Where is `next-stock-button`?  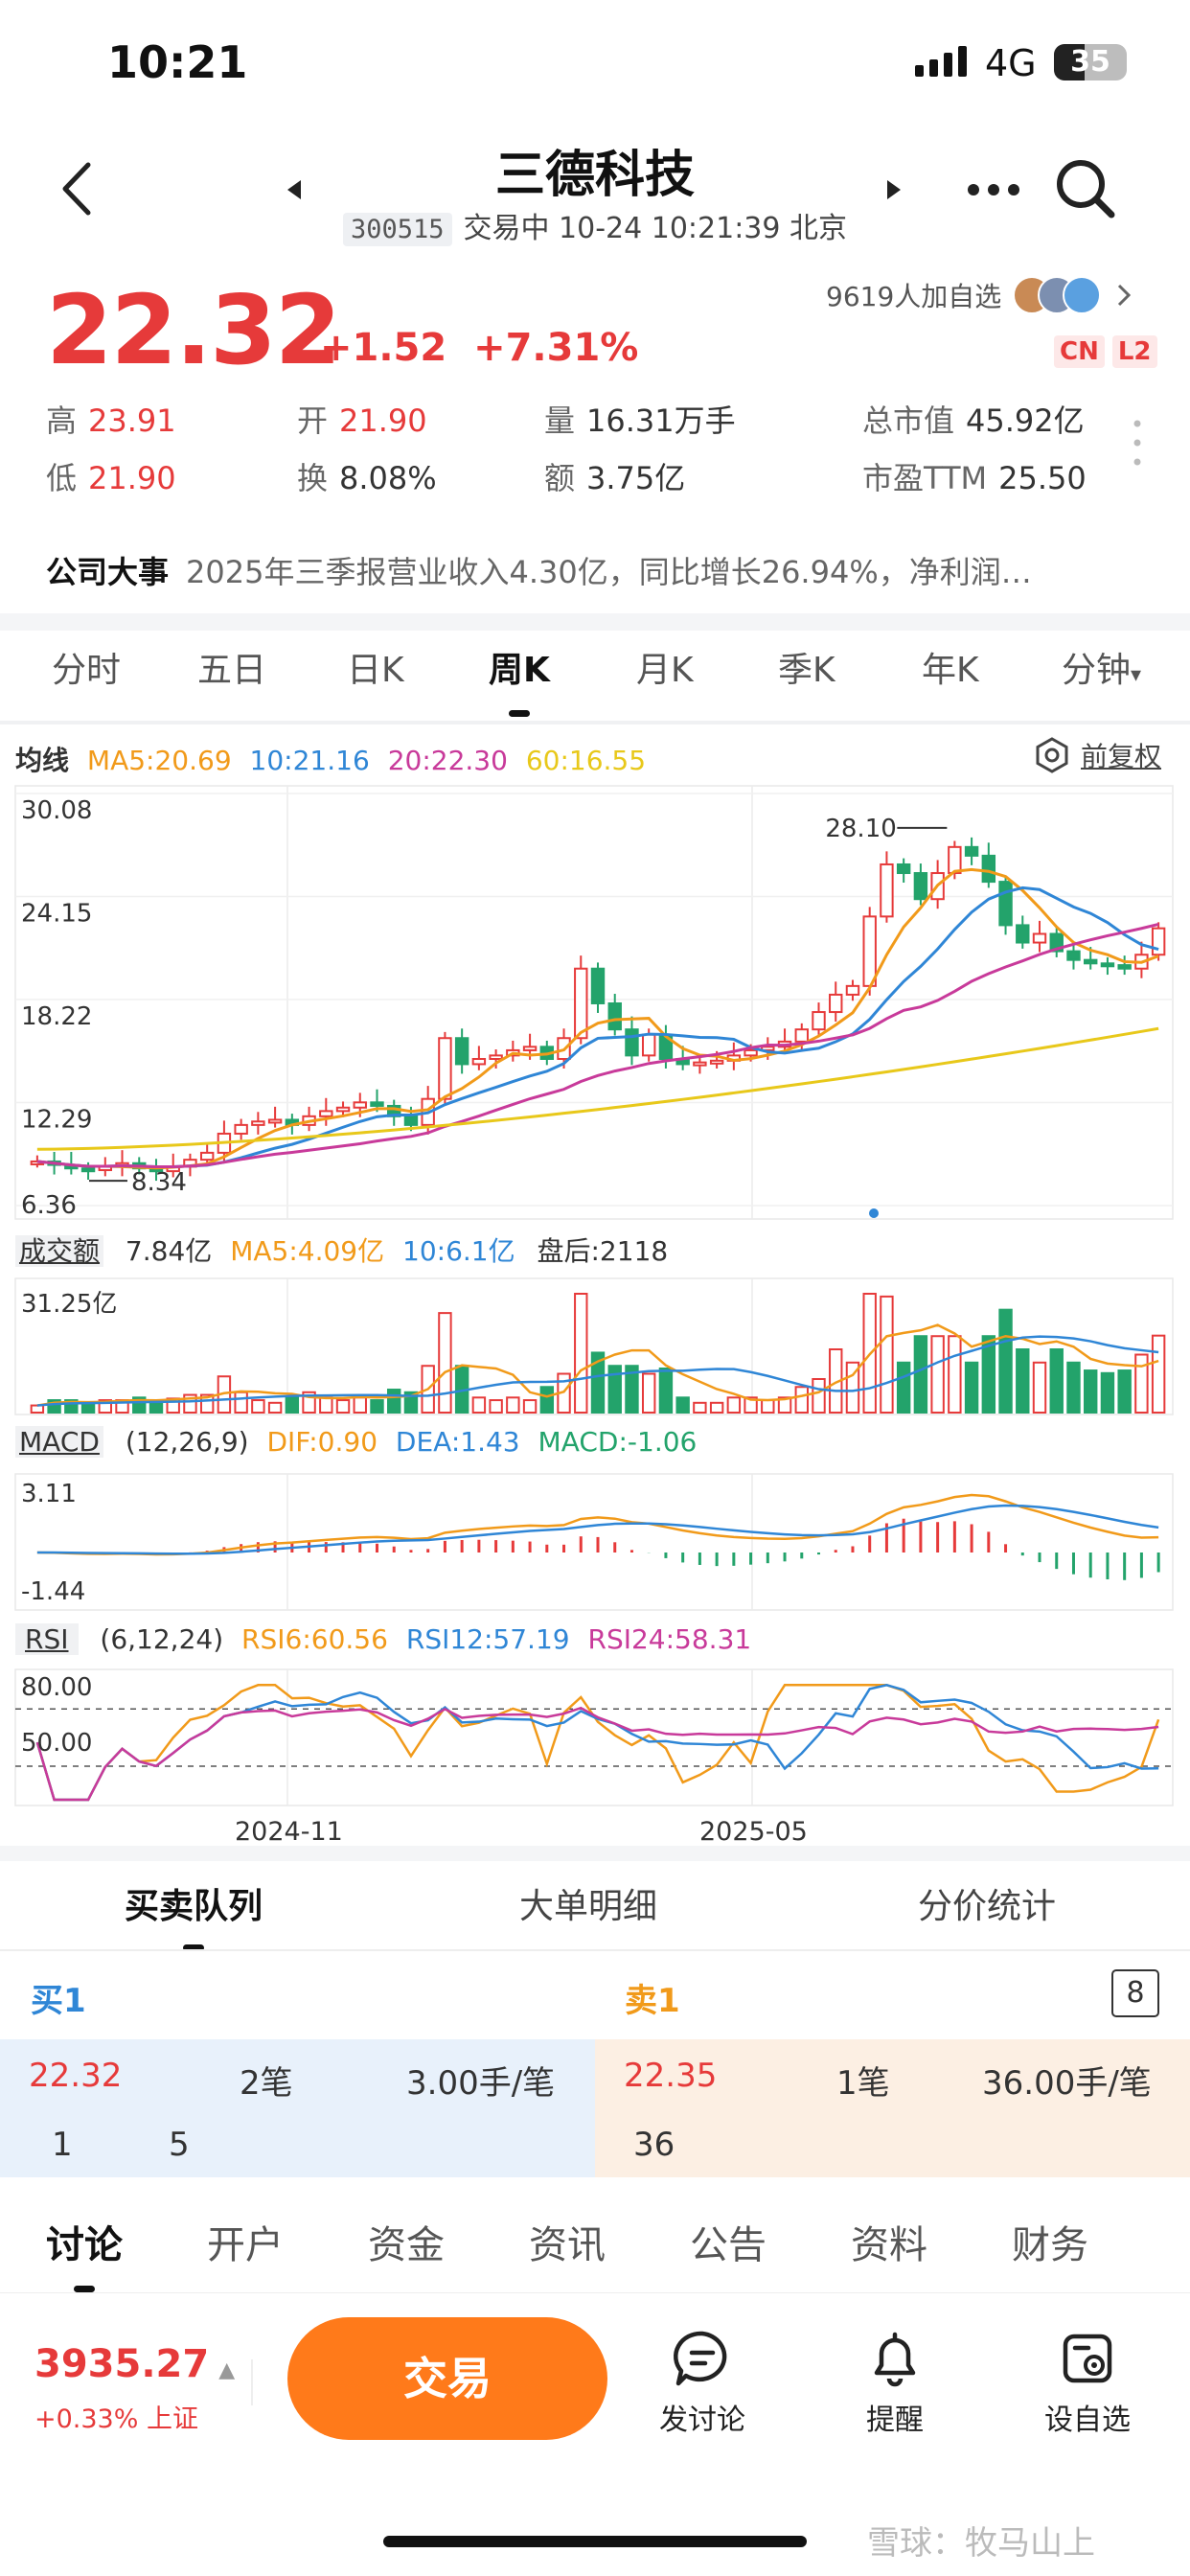
next-stock-button is located at coordinates (894, 191).